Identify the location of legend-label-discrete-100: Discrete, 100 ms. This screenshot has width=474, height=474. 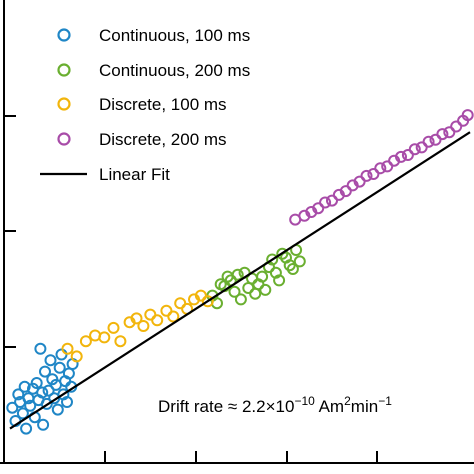
(163, 104).